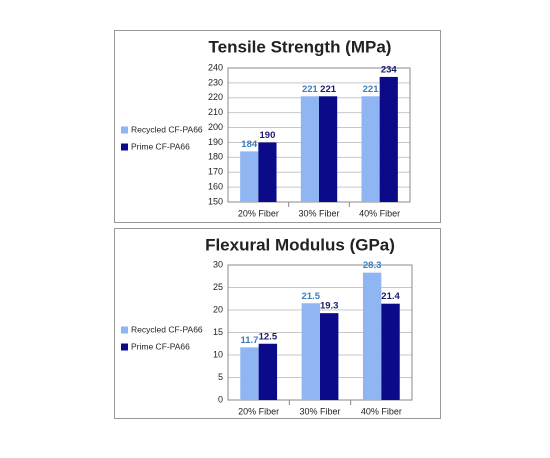  Describe the element at coordinates (390, 296) in the screenshot. I see `value-label: 21.4` at that location.